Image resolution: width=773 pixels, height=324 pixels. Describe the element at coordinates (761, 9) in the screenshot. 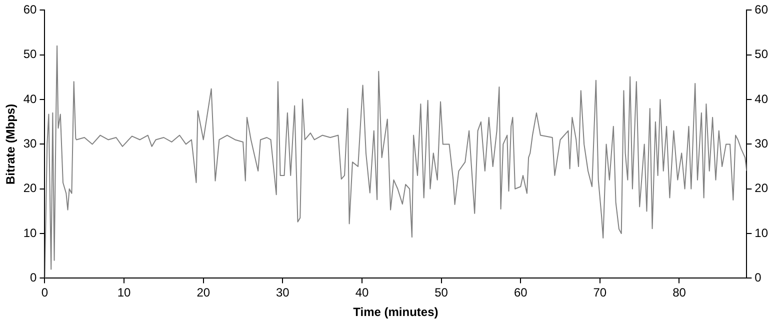

I see `y2-tick-label: 60` at that location.